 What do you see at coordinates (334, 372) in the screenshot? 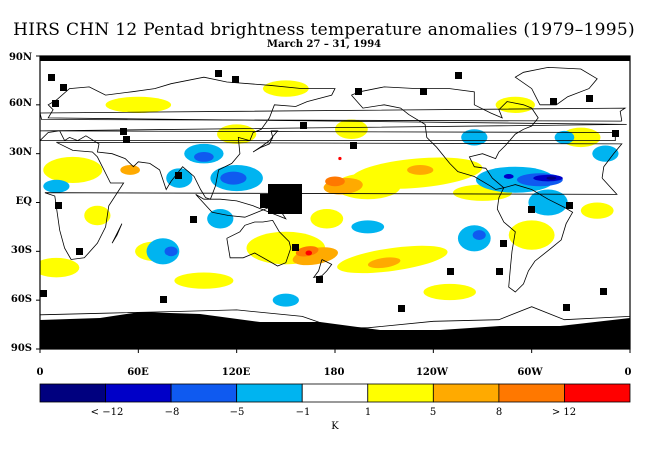
I see `lon-label-180: 180` at bounding box center [334, 372].